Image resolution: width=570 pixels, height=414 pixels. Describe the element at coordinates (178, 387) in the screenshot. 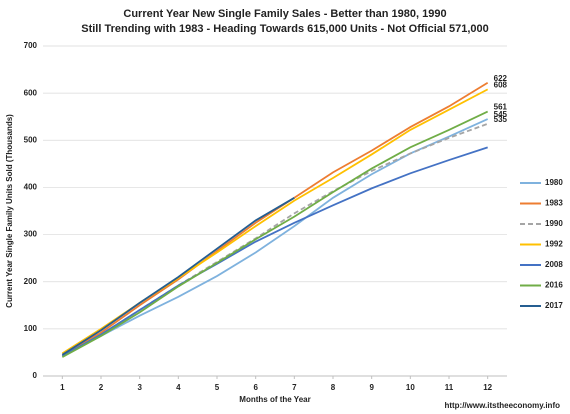

I see `x-tick-label: 4` at that location.